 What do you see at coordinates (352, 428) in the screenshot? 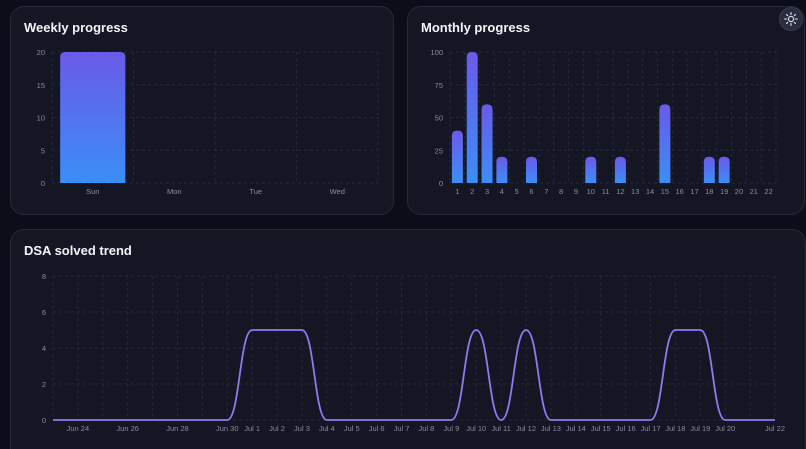
I see `trend-x-tick-label: Jul 5` at bounding box center [352, 428].